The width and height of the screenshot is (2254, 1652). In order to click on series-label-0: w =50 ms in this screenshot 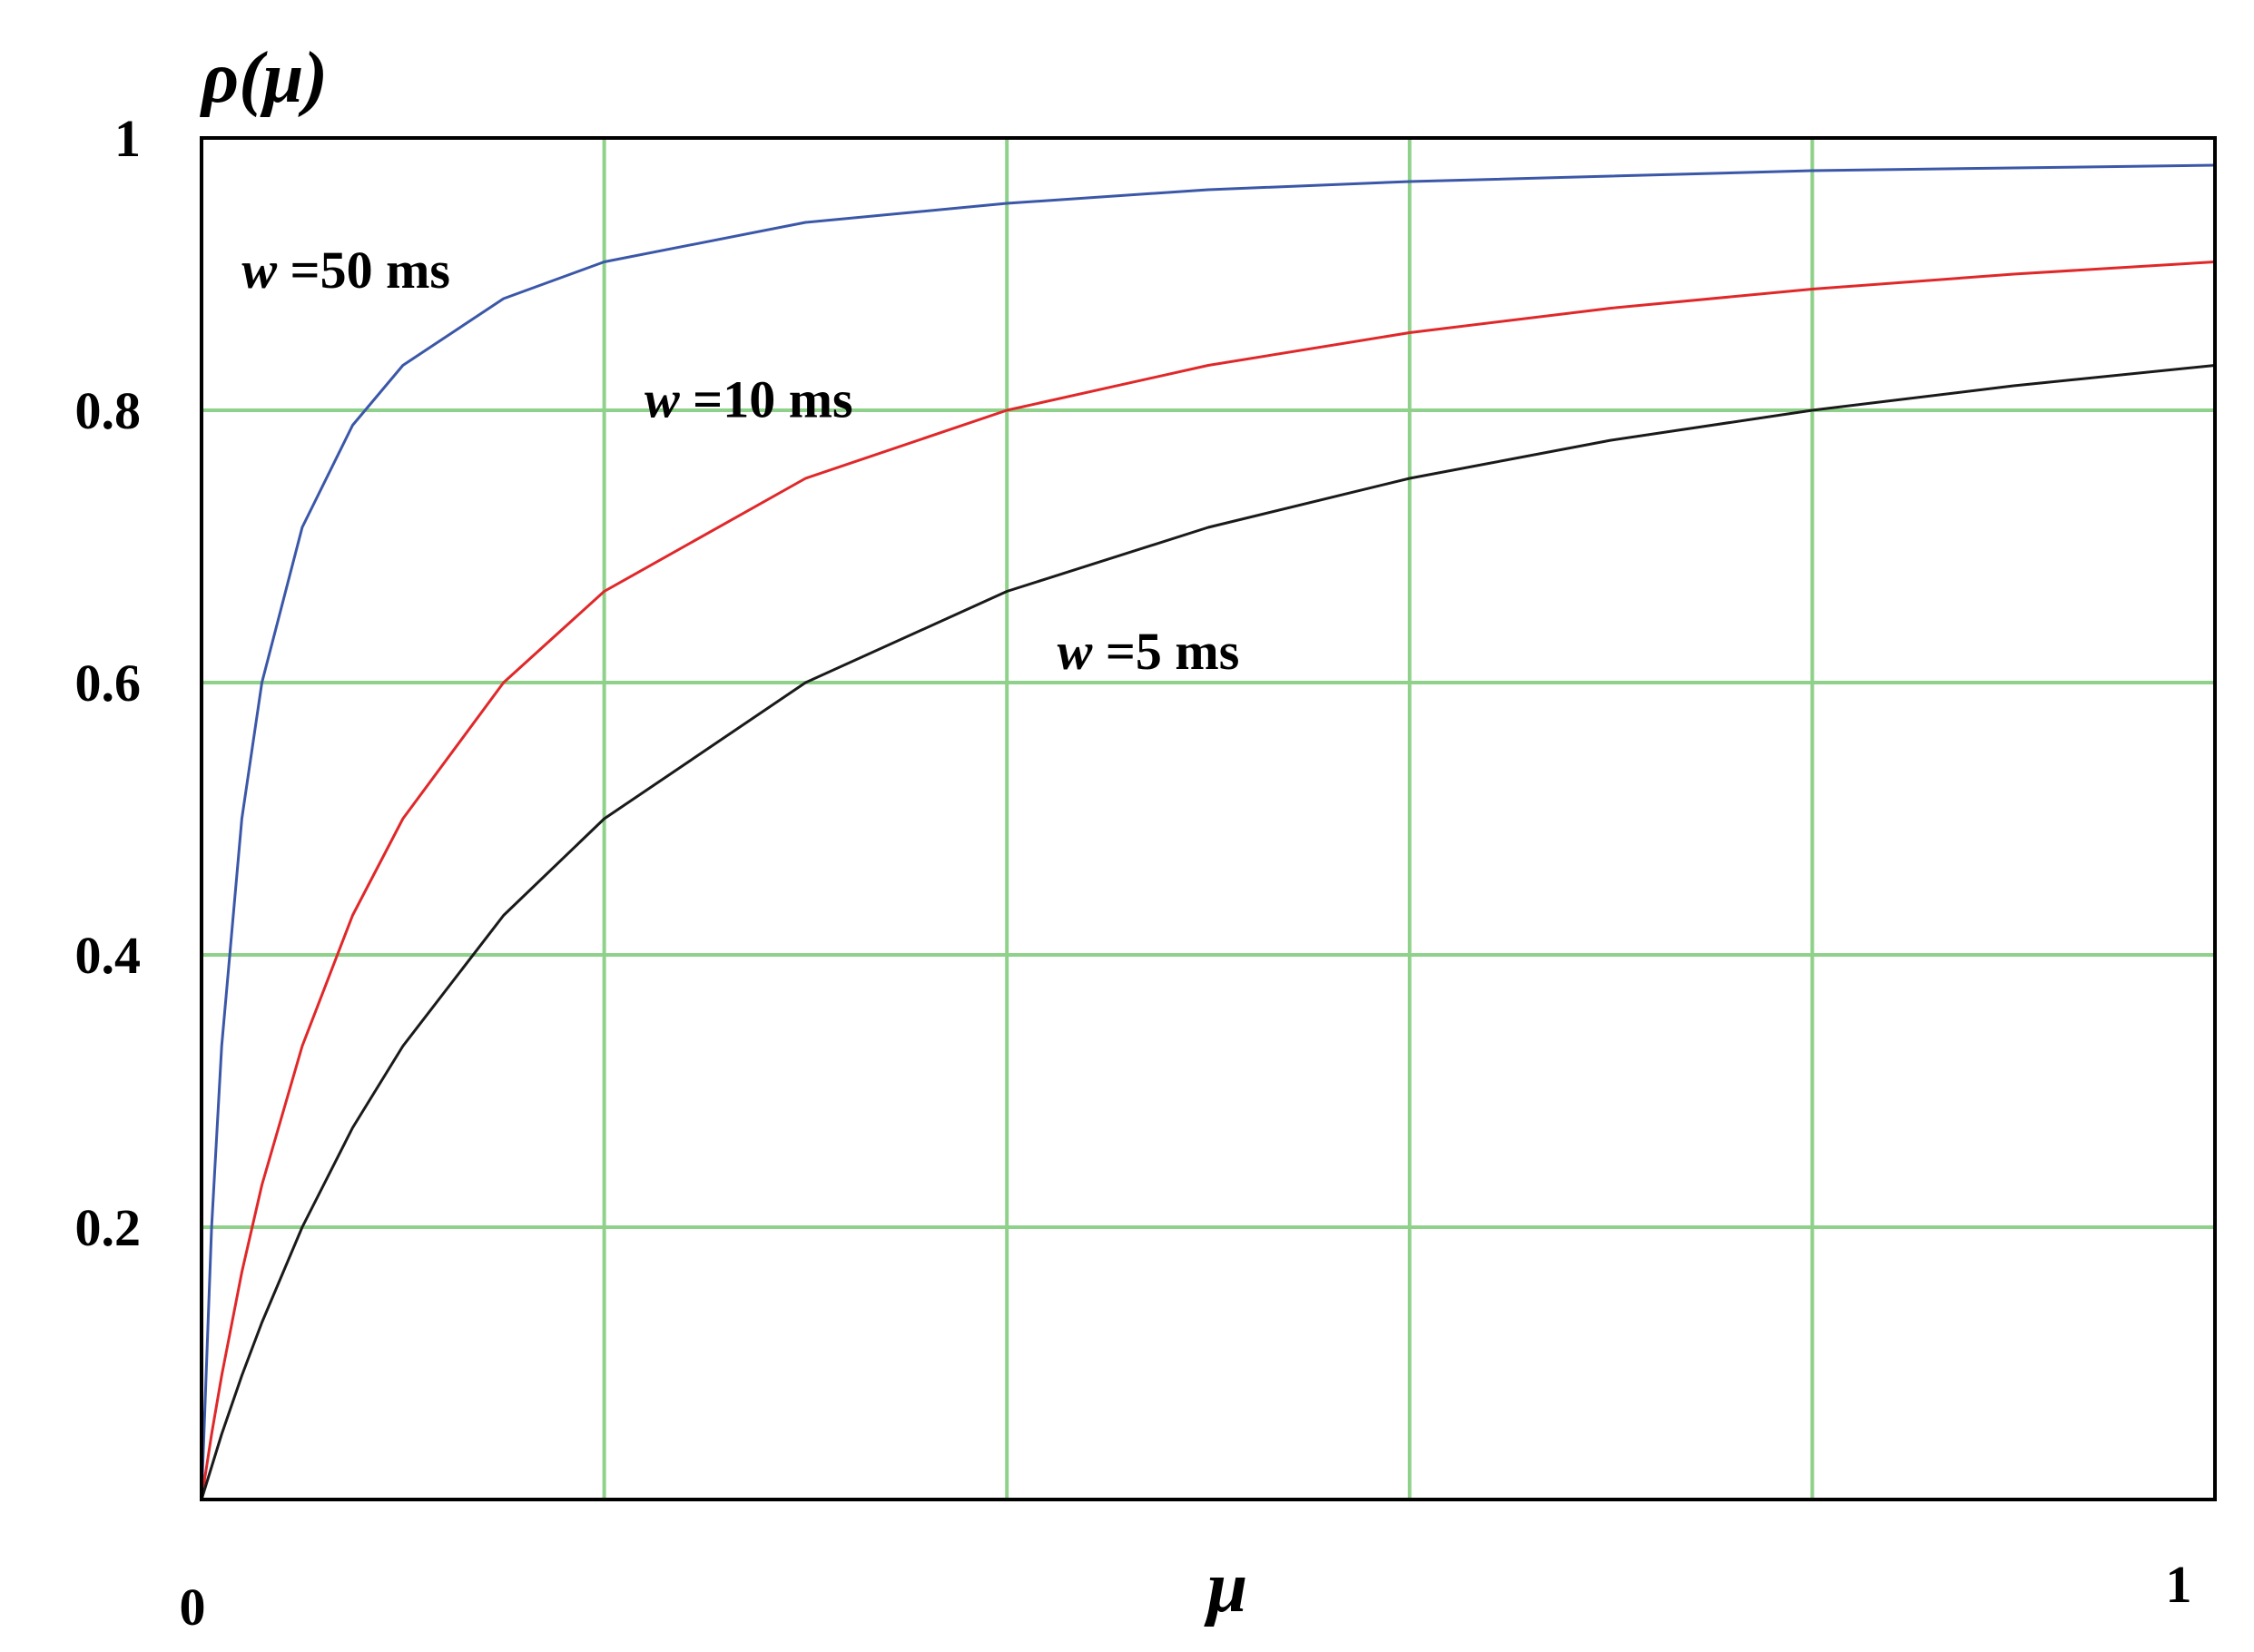, I will do `click(345, 270)`.